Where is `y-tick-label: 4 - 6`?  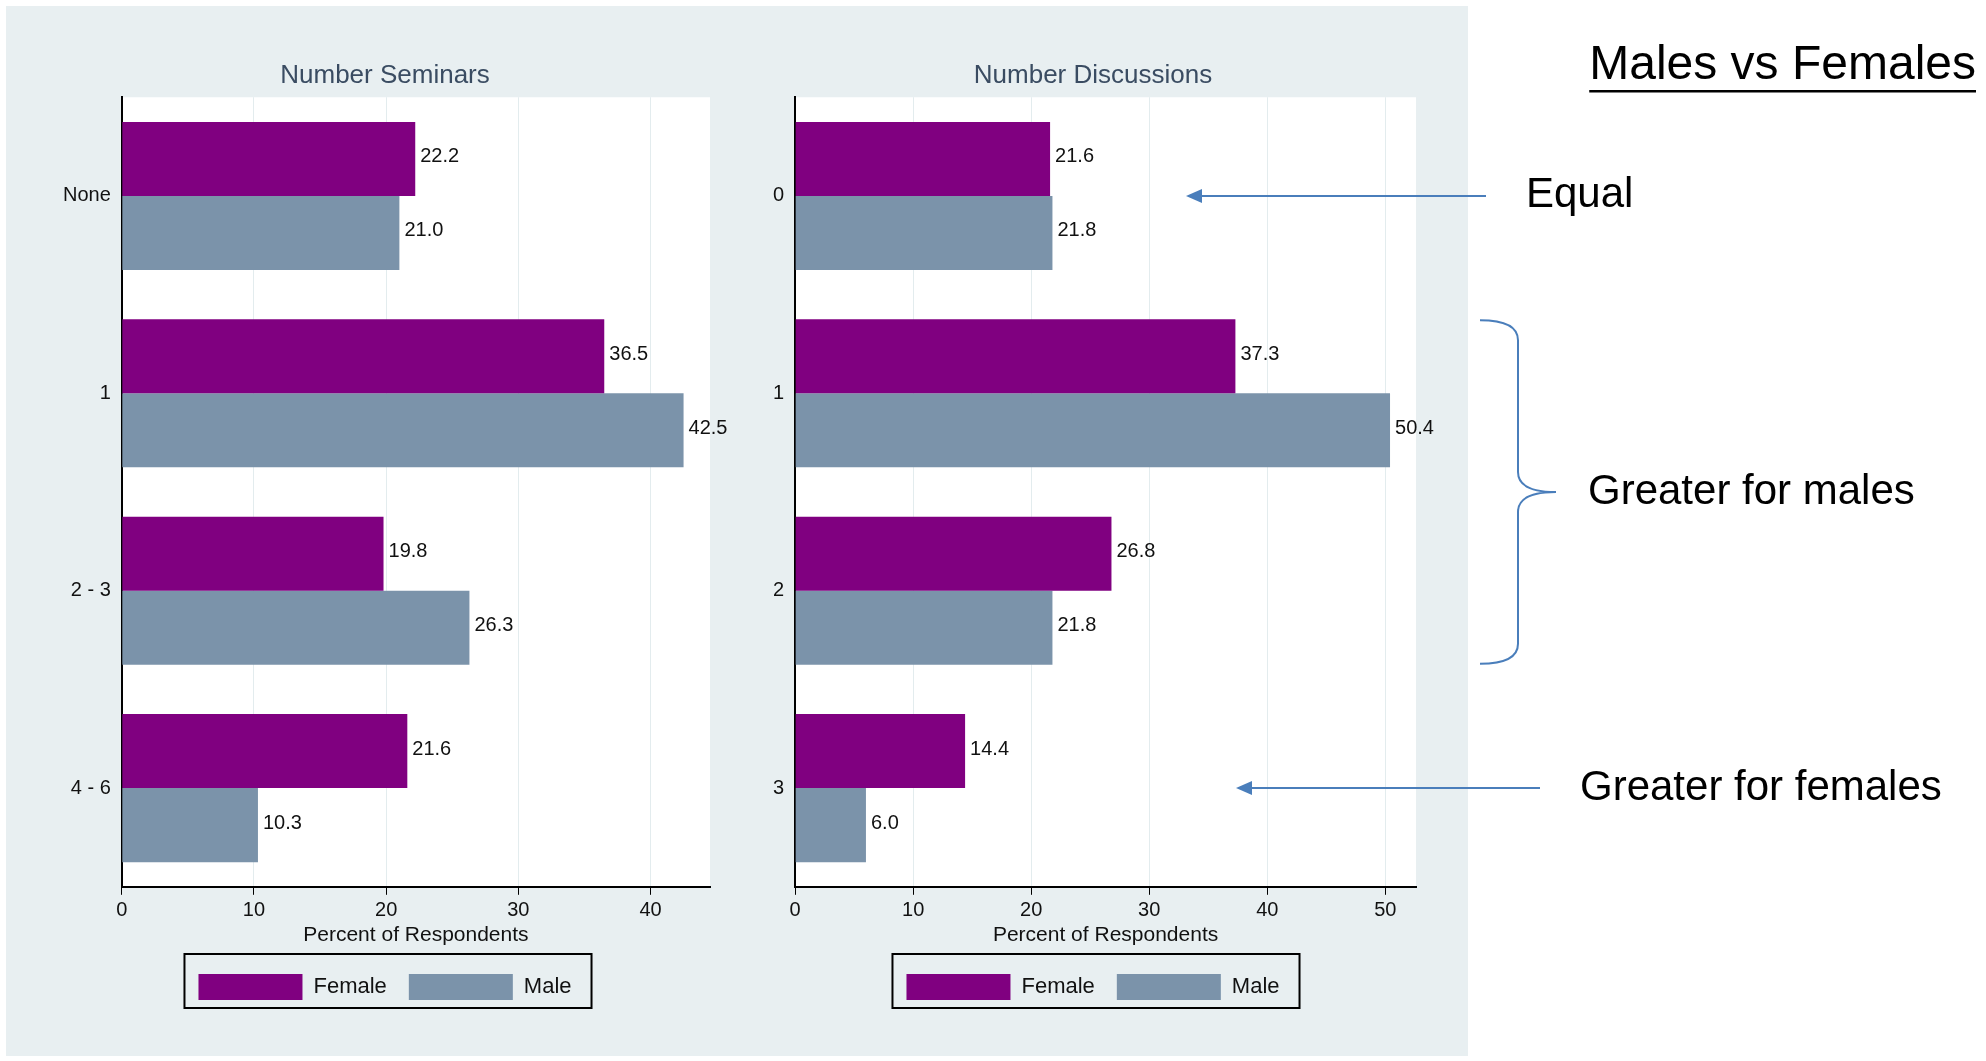
y-tick-label: 4 - 6 is located at coordinates (90, 786).